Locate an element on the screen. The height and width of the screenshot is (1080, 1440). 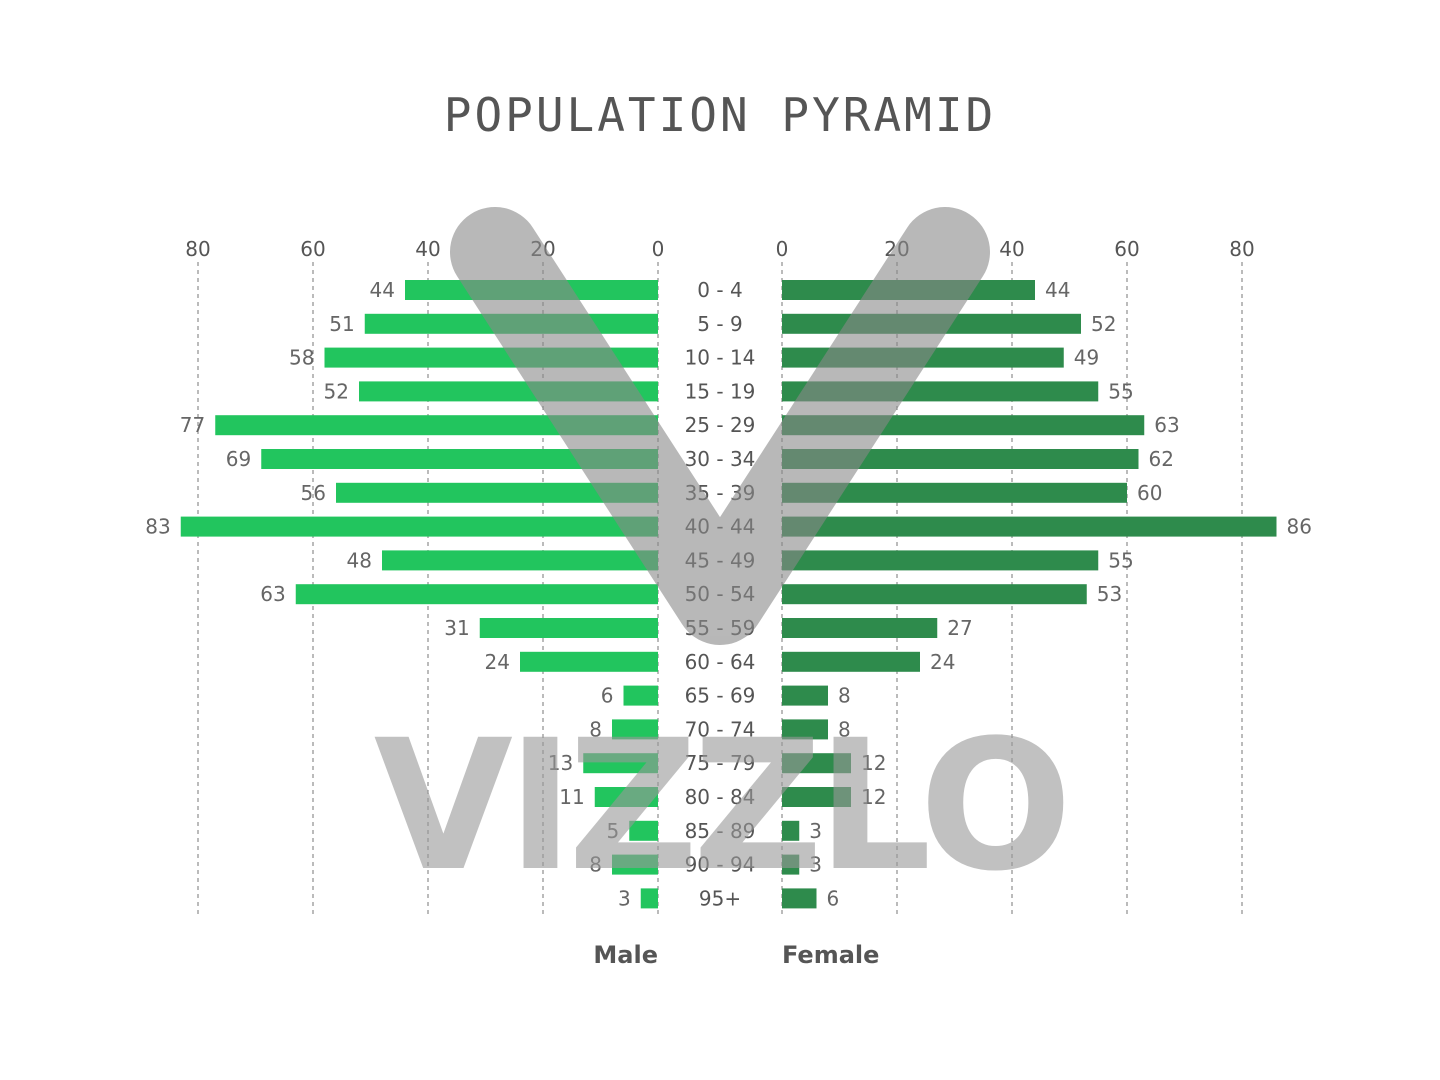
age-group-label: 60 - 64 is located at coordinates (720, 662).